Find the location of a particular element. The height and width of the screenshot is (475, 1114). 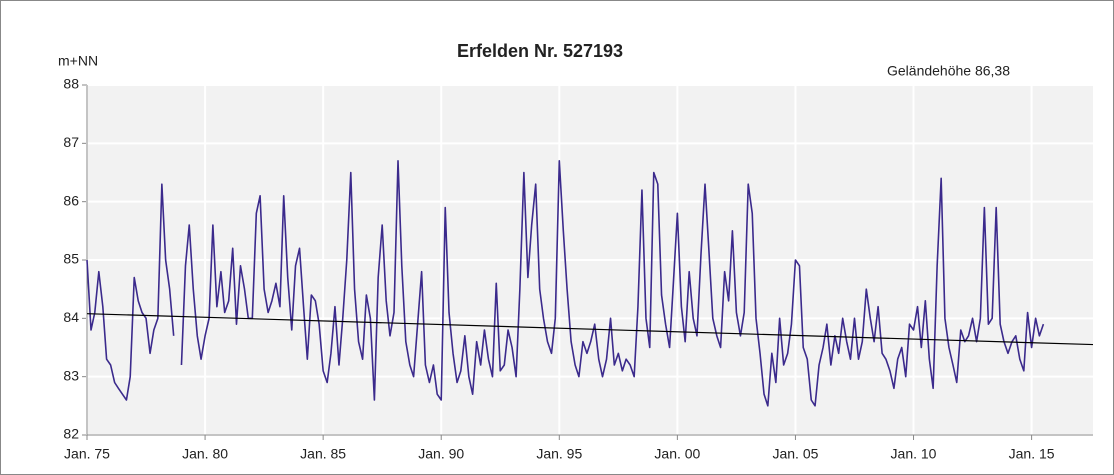

x-tick-label: Jan. 10 is located at coordinates (914, 454).